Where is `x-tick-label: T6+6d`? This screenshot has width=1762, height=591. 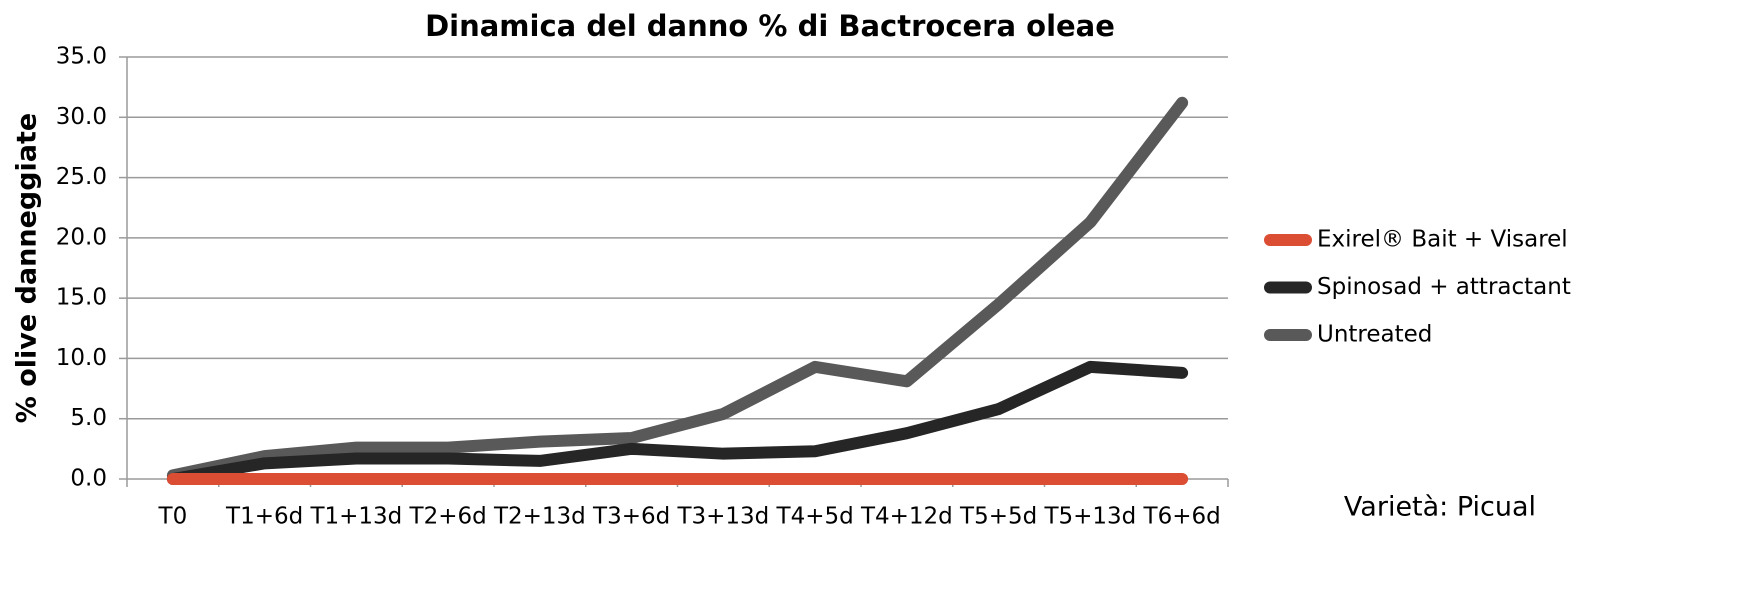 x-tick-label: T6+6d is located at coordinates (1182, 517).